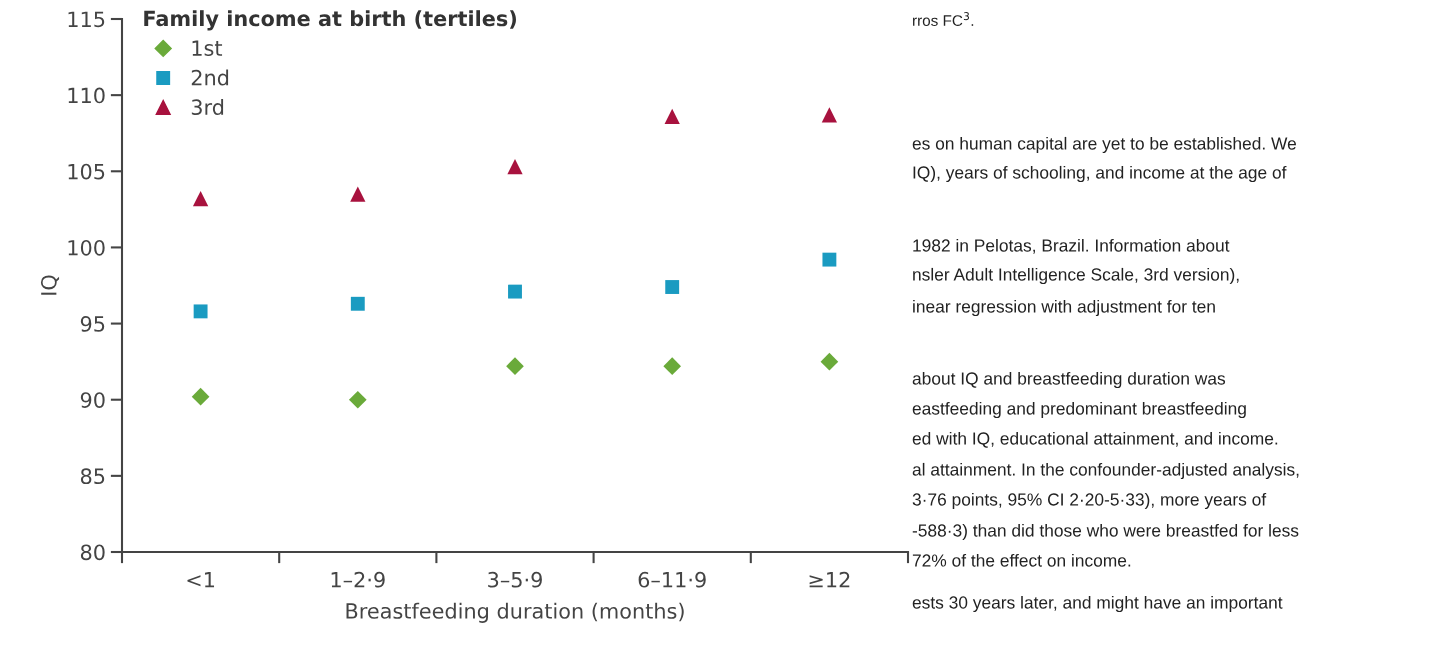  What do you see at coordinates (207, 48) in the screenshot?
I see `legend-label: 1st` at bounding box center [207, 48].